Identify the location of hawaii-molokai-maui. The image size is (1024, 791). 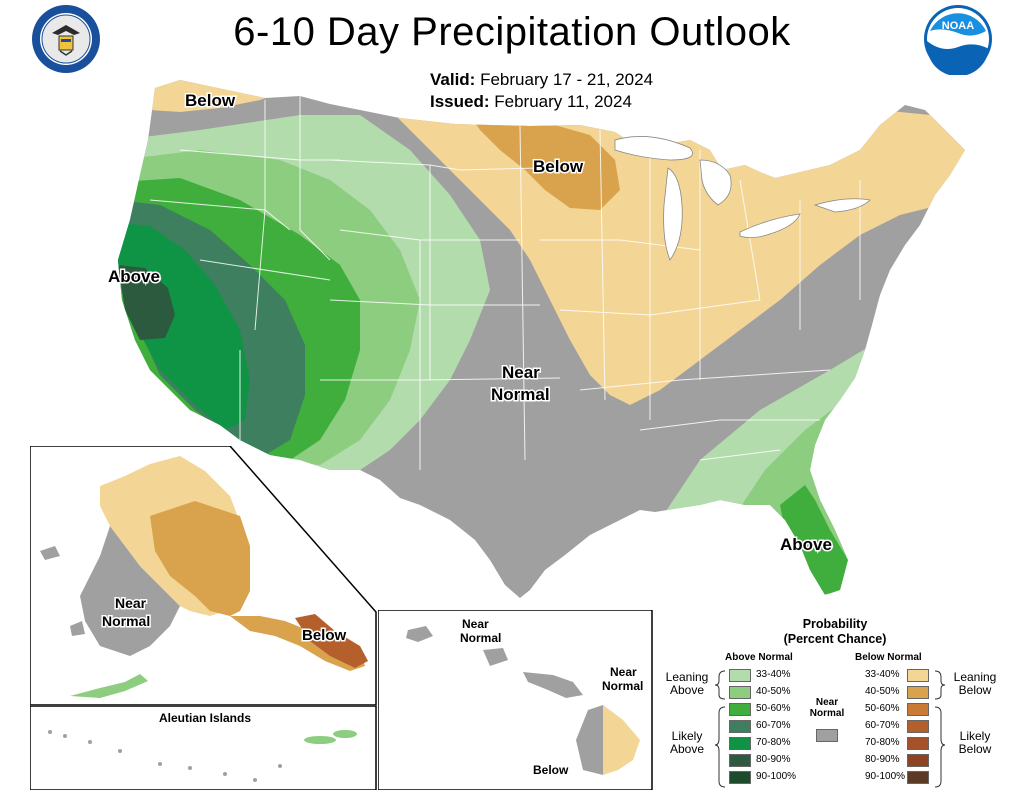
(553, 685).